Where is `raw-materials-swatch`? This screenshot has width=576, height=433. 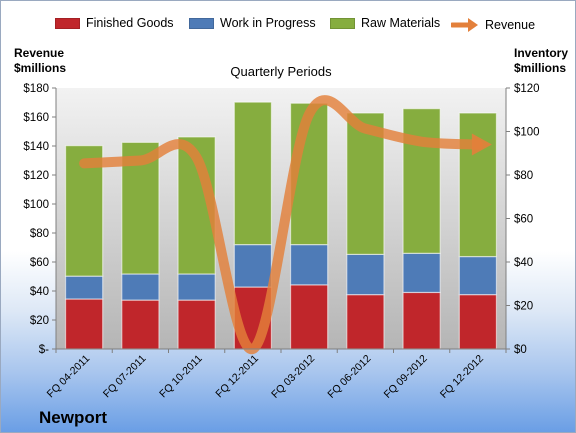 raw-materials-swatch is located at coordinates (342, 23).